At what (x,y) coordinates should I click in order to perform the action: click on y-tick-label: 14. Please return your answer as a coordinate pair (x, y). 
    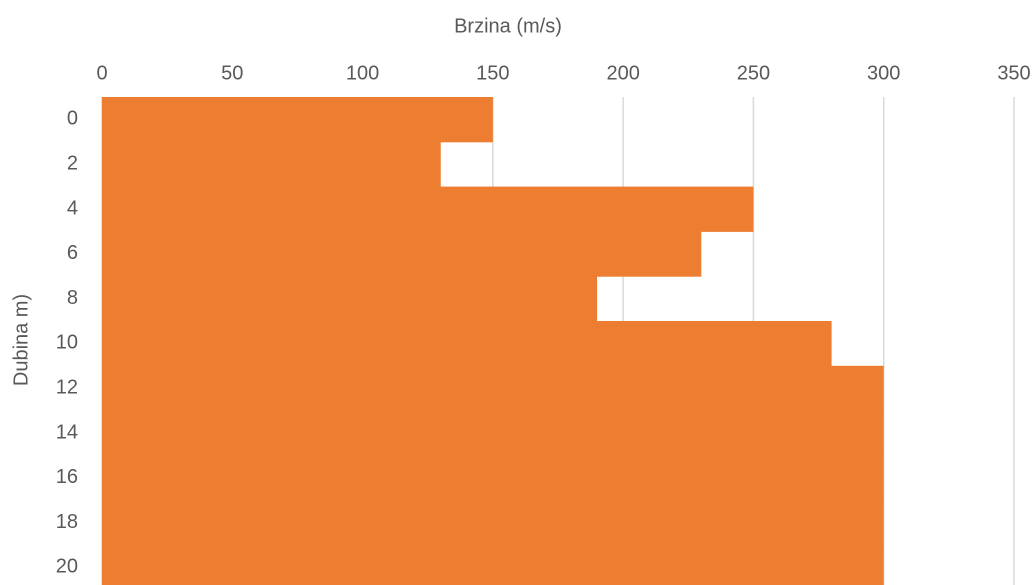
    Looking at the image, I should click on (67, 432).